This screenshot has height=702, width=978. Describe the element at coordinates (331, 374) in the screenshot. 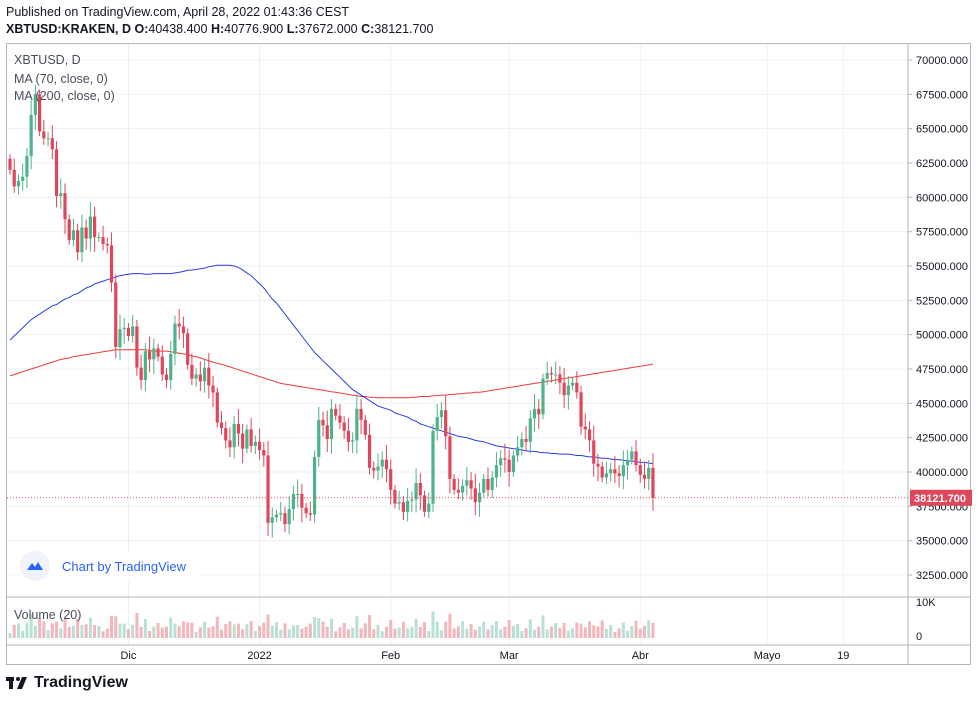

I see `ma200-line` at that location.